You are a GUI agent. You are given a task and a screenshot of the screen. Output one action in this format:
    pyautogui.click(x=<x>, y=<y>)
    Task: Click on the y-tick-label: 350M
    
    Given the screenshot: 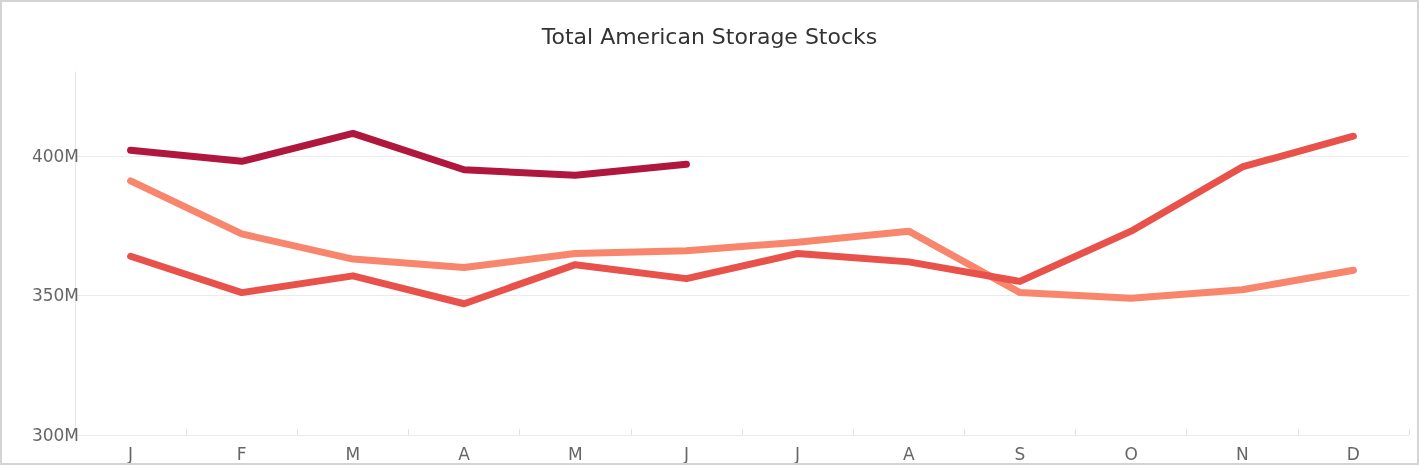 What is the action you would take?
    pyautogui.click(x=55, y=295)
    